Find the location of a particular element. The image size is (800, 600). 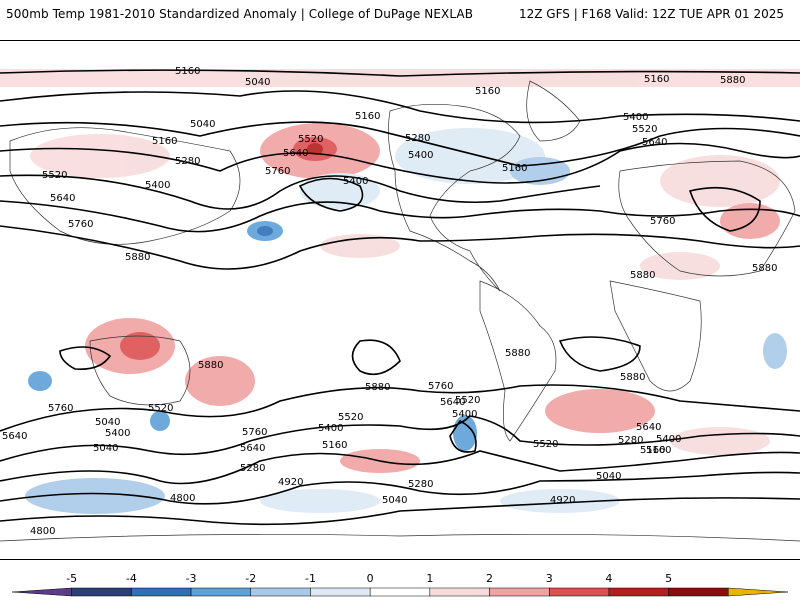

colorbar-tick-label: -3 is located at coordinates (191, 578).